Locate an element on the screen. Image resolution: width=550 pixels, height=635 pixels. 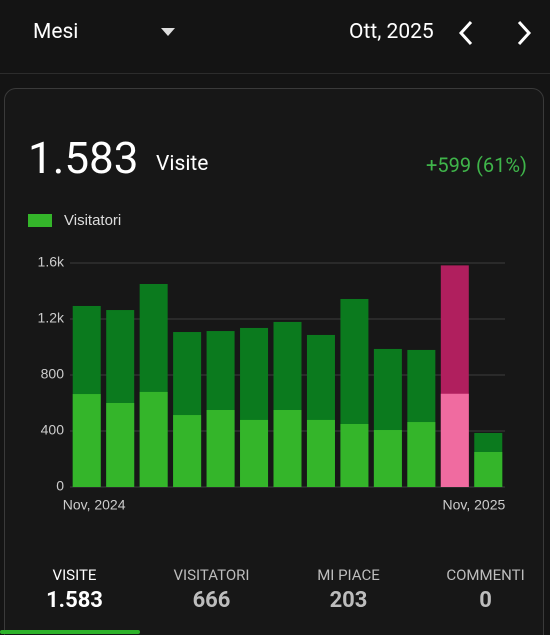
date-label: Ott, 2025 is located at coordinates (391, 32).